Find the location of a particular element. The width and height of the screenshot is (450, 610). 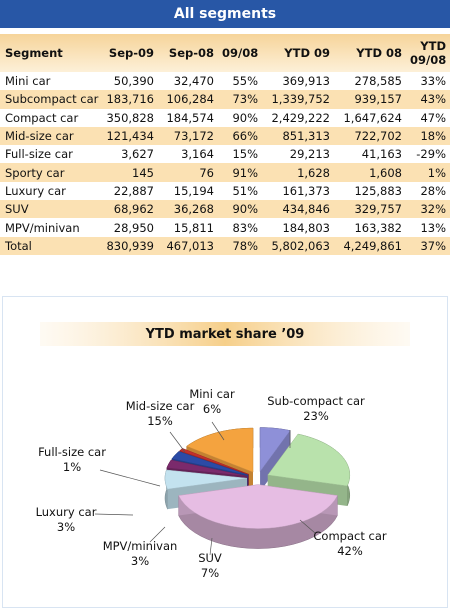

slice-label: Mid-size car is located at coordinates (160, 406).